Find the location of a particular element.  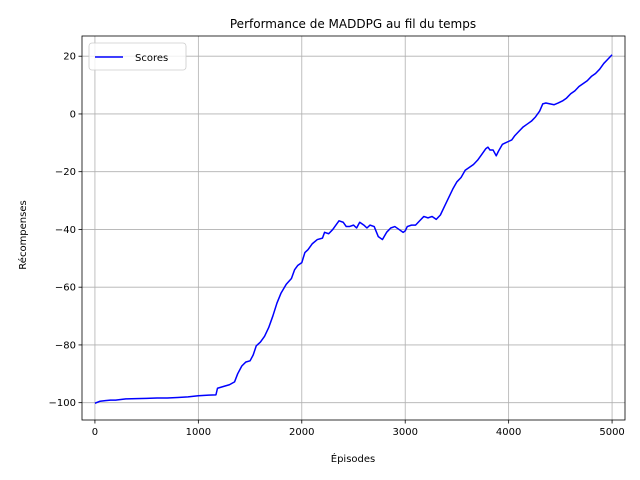

y-tick-label: −40 is located at coordinates (65, 230).